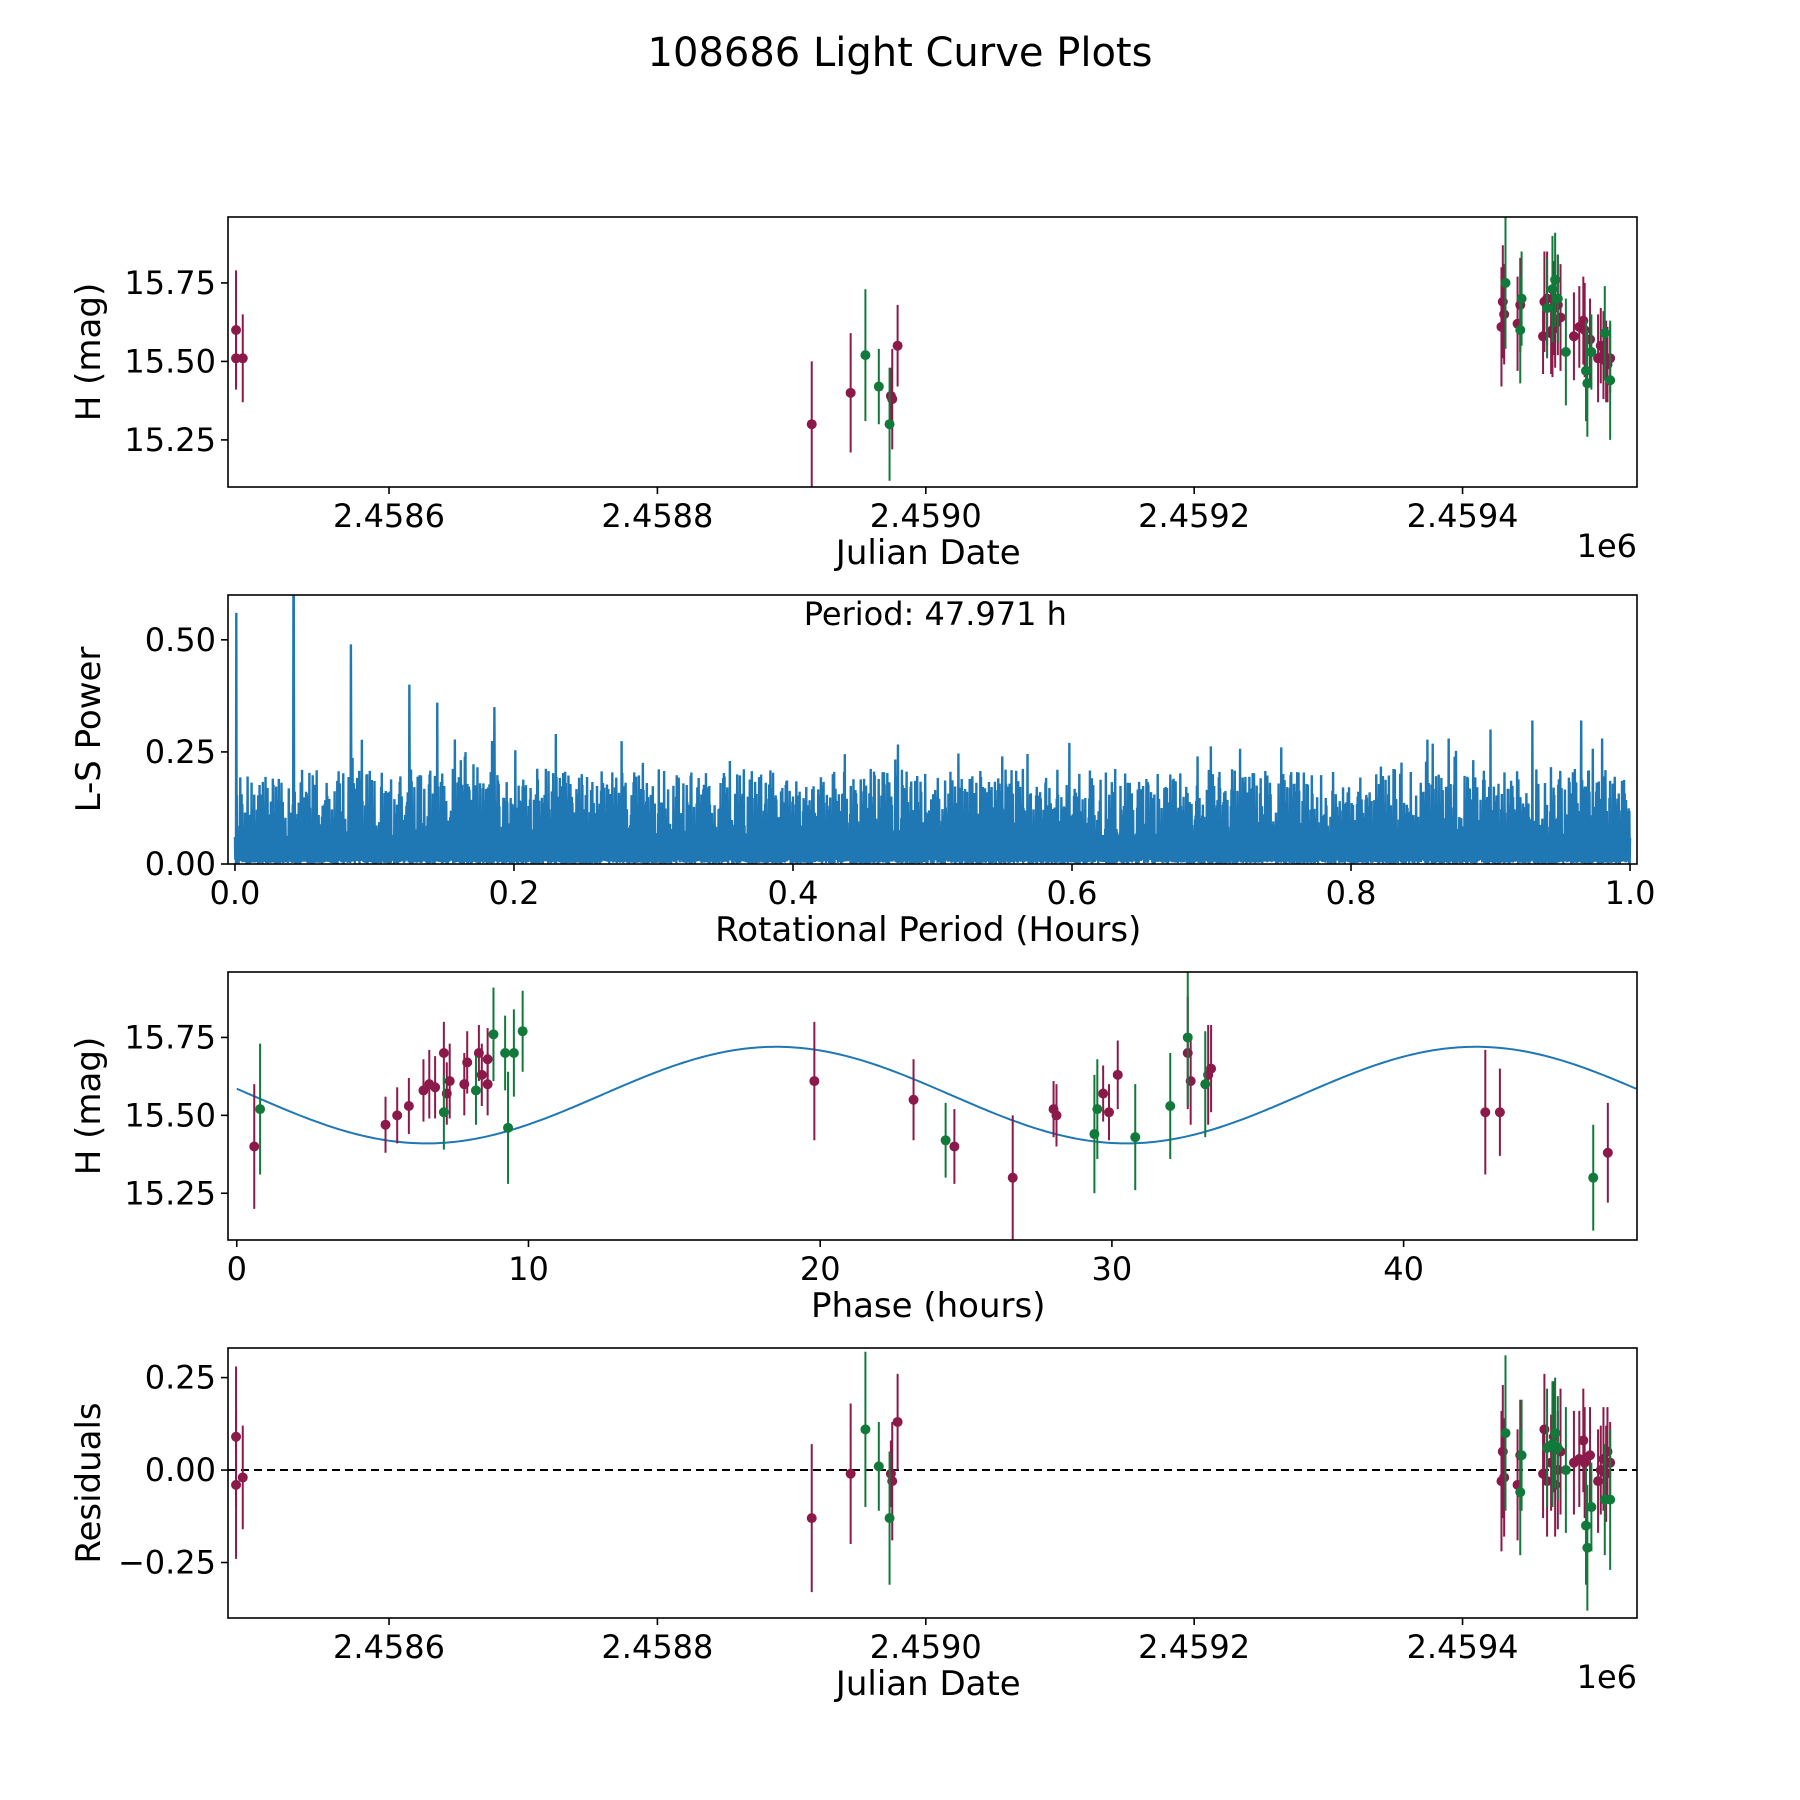 This screenshot has height=1800, width=1800. I want to click on x-axis-label: Phase (hours), so click(928, 1306).